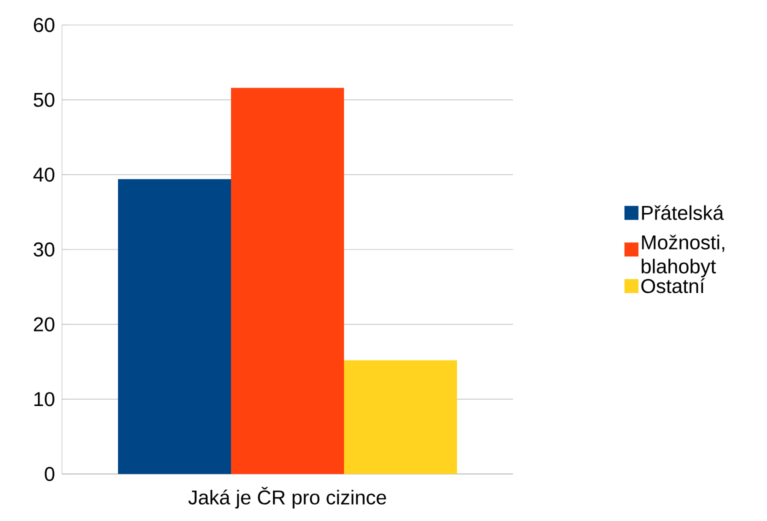  Describe the element at coordinates (287, 497) in the screenshot. I see `x-tick-label: Jaká je ČR pro cizince` at that location.